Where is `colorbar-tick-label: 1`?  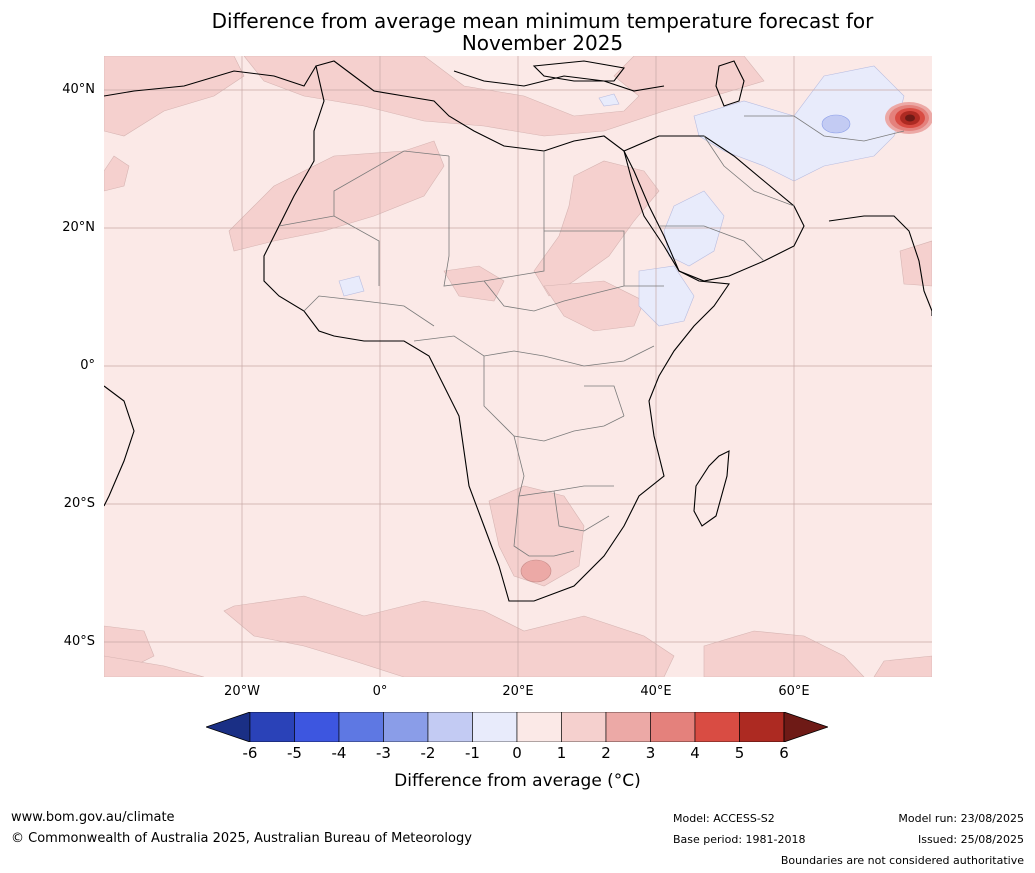 colorbar-tick-label: 1 is located at coordinates (561, 753).